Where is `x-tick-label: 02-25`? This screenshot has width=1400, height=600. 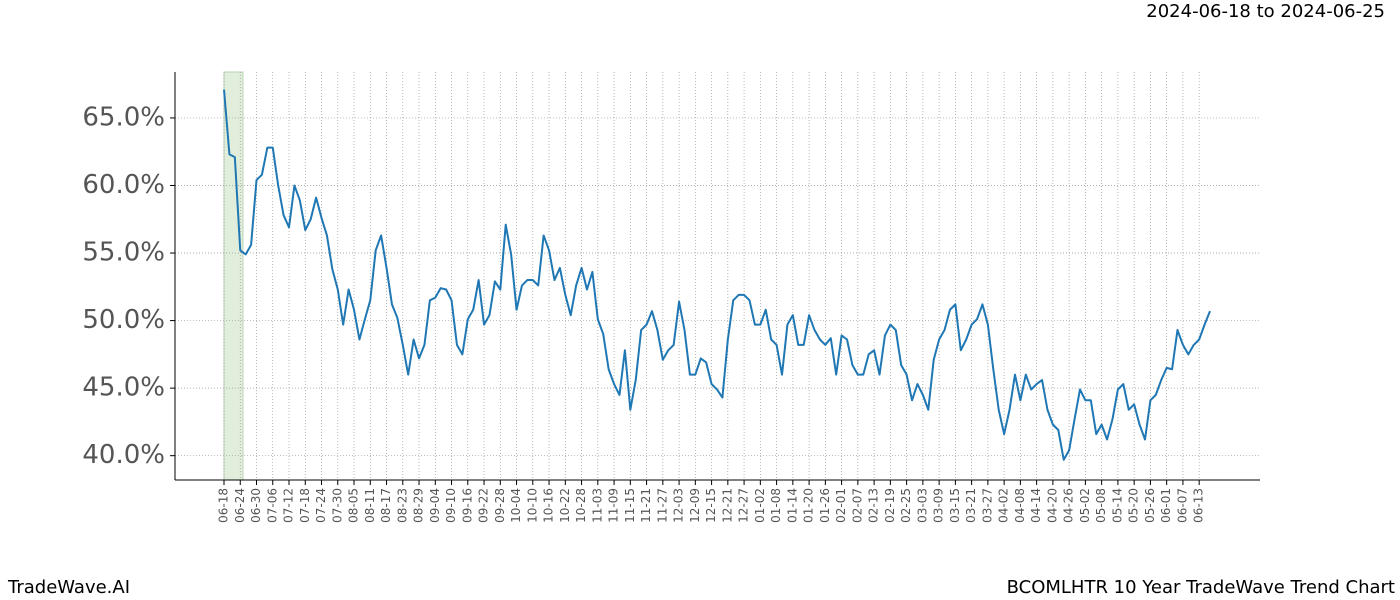 x-tick-label: 02-25 is located at coordinates (906, 505).